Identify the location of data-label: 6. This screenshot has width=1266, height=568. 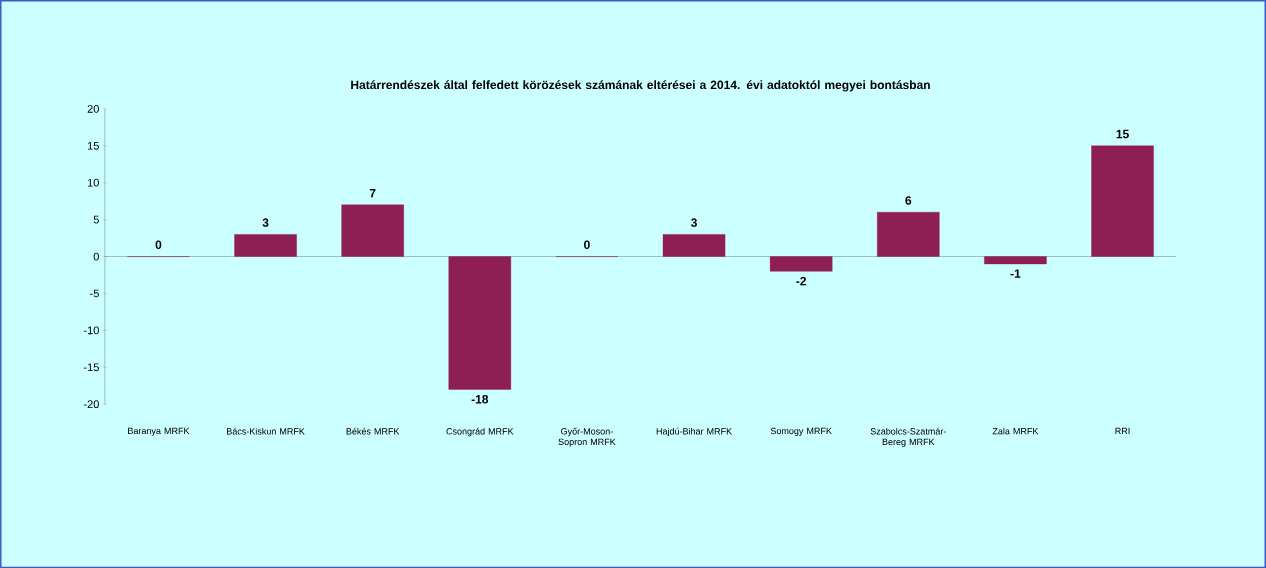
(908, 200).